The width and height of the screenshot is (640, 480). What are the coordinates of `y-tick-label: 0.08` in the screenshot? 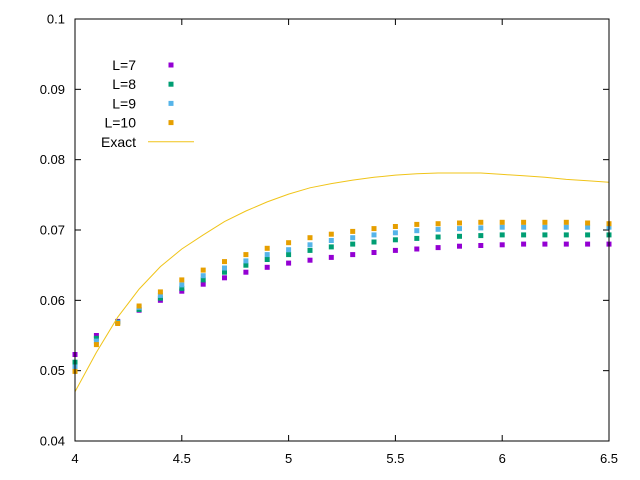 It's located at (52, 159).